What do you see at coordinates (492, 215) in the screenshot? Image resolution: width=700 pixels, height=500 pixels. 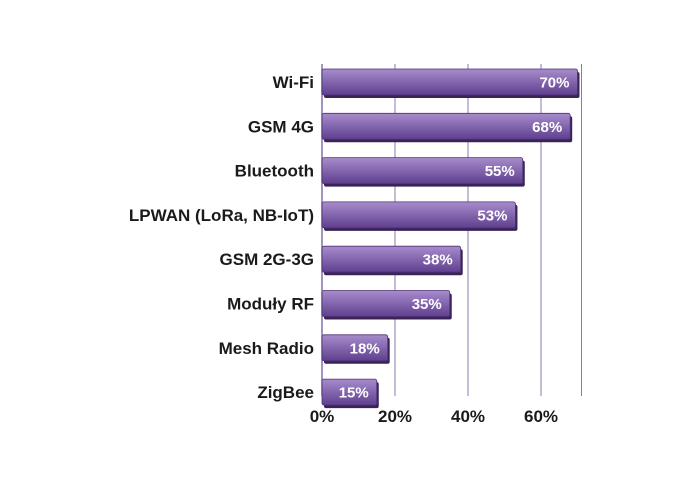 I see `bar-value-label: 53%` at bounding box center [492, 215].